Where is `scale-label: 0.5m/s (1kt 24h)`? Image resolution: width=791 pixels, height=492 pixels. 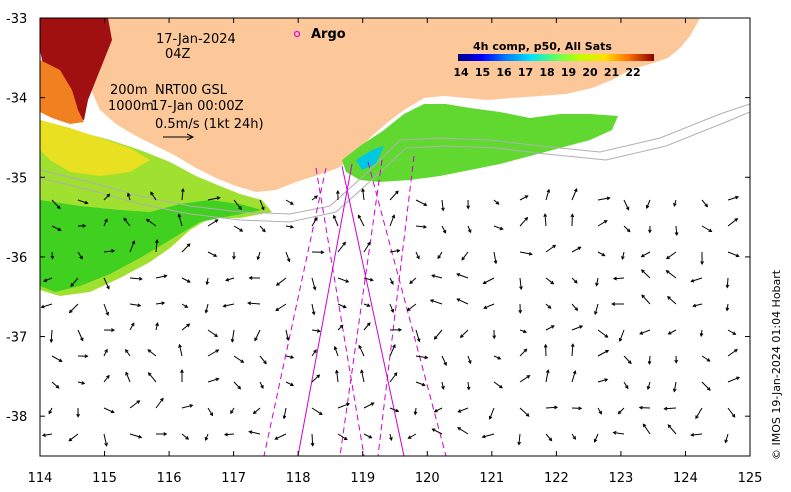
scale-label: 0.5m/s (1kt 24h) is located at coordinates (209, 124).